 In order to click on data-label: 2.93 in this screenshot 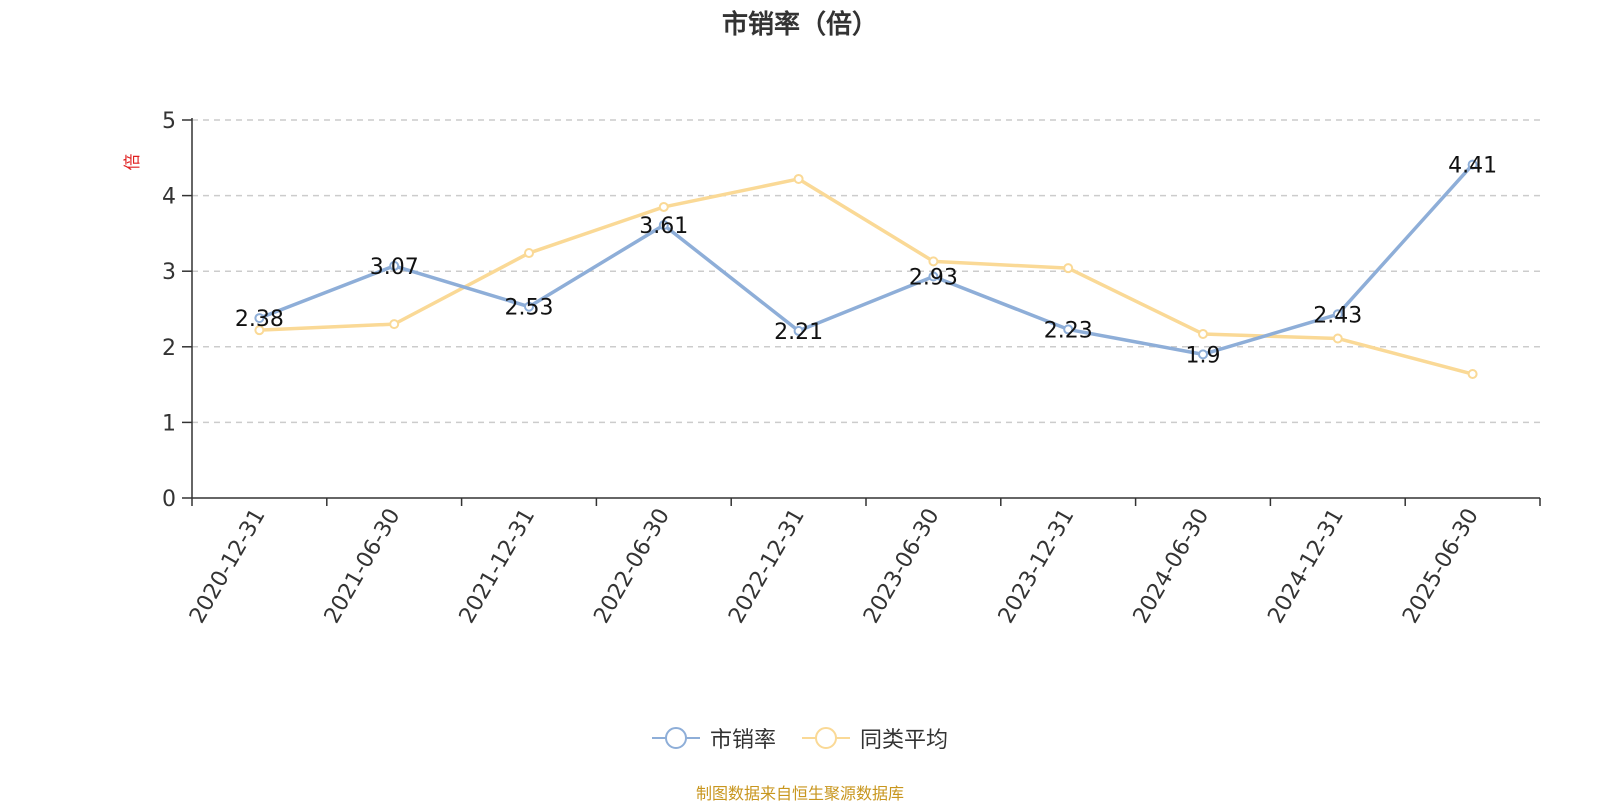, I will do `click(933, 277)`.